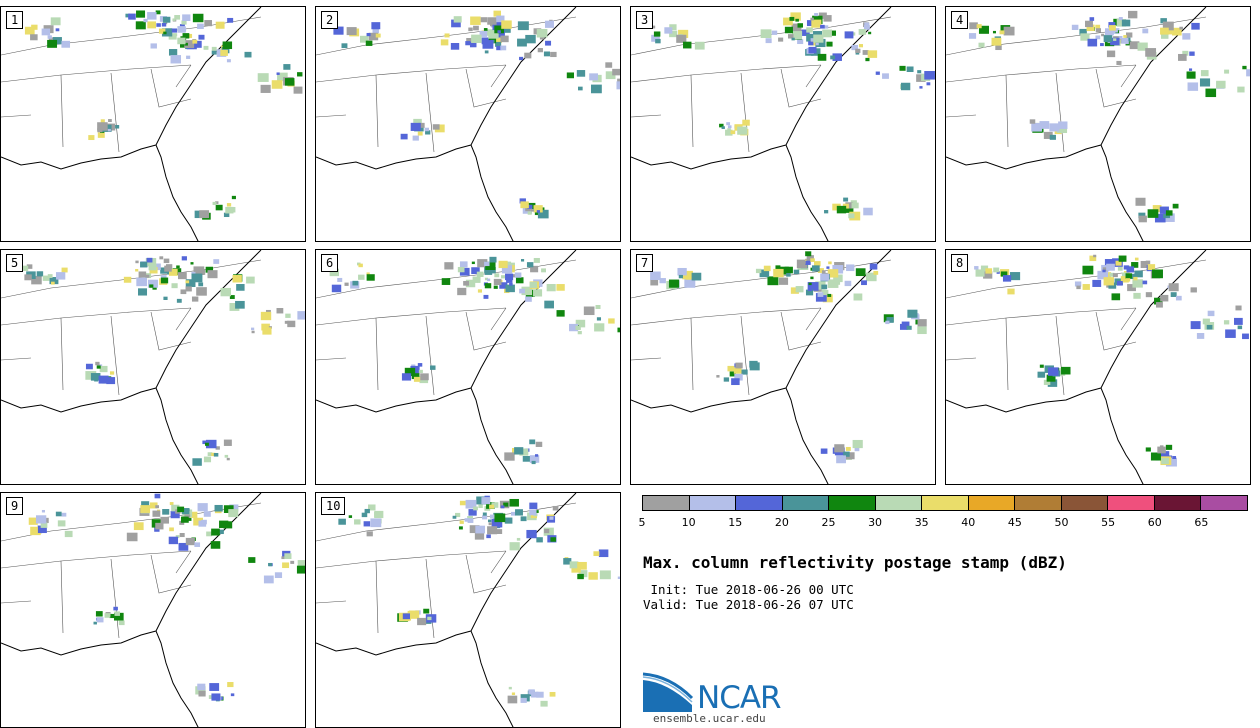 The image size is (1260, 728). What do you see at coordinates (645, 20) in the screenshot?
I see `member-label: 3` at bounding box center [645, 20].